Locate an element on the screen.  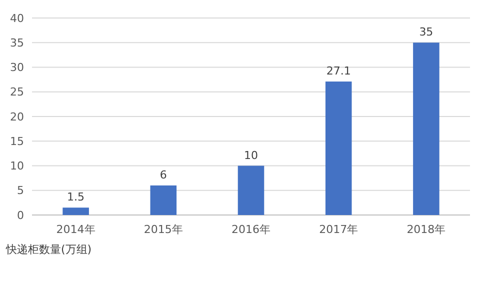
x-axis-title: 快递柜数量(万组) is located at coordinates (48, 249).